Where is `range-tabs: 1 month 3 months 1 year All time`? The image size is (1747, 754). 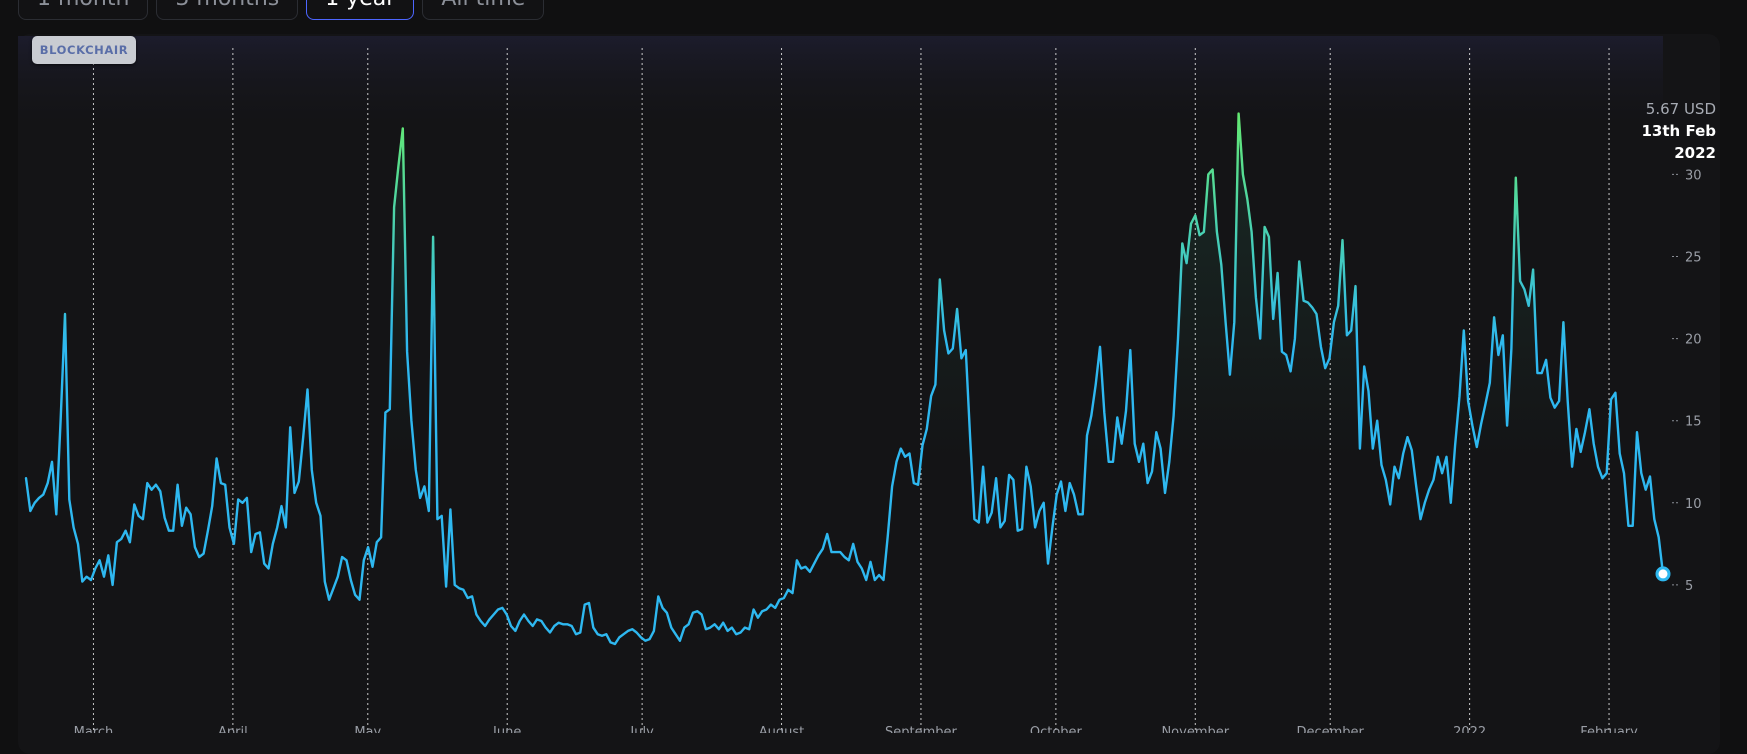 range-tabs: 1 month 3 months 1 year All time is located at coordinates (281, 10).